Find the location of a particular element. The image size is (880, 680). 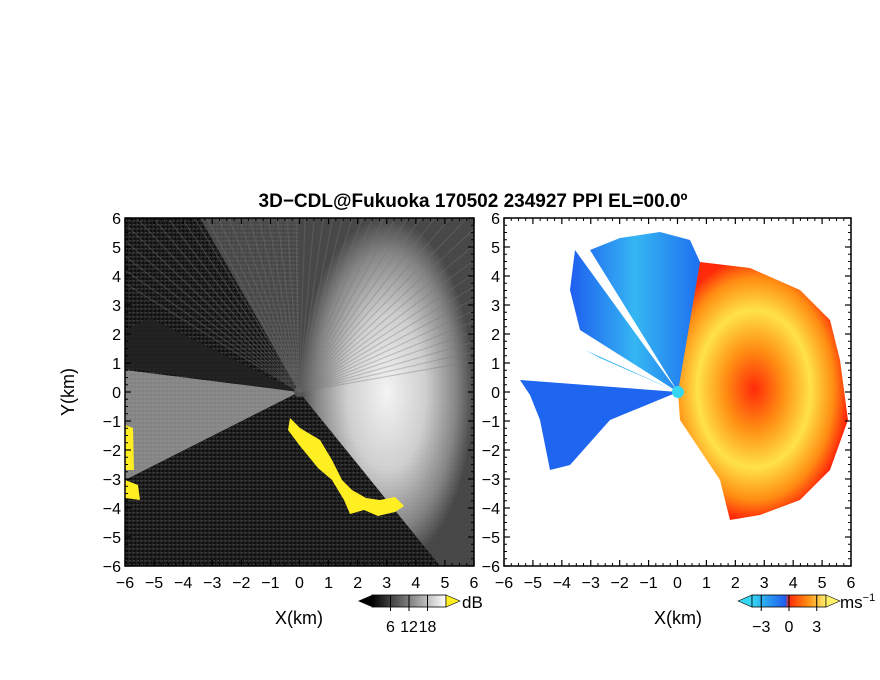

left-upper-west-sector is located at coordinates (249, 305).